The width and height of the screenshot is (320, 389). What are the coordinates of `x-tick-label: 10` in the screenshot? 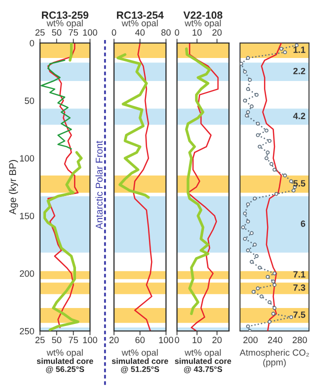 It's located at (197, 340).